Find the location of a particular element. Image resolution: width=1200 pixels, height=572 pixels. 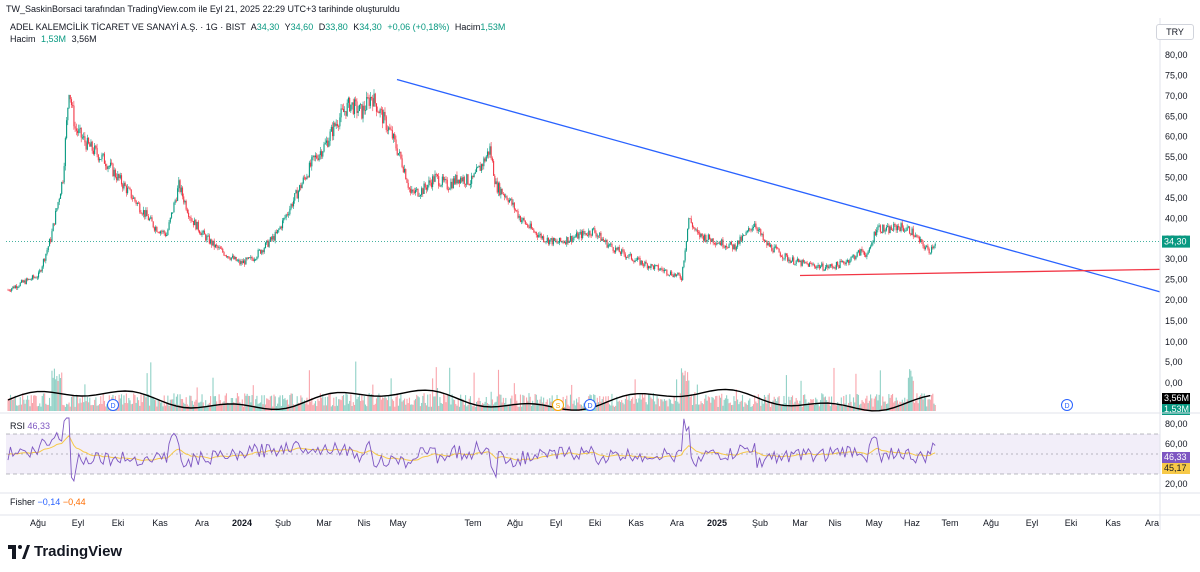

open-value: 34,30 is located at coordinates (268, 27).